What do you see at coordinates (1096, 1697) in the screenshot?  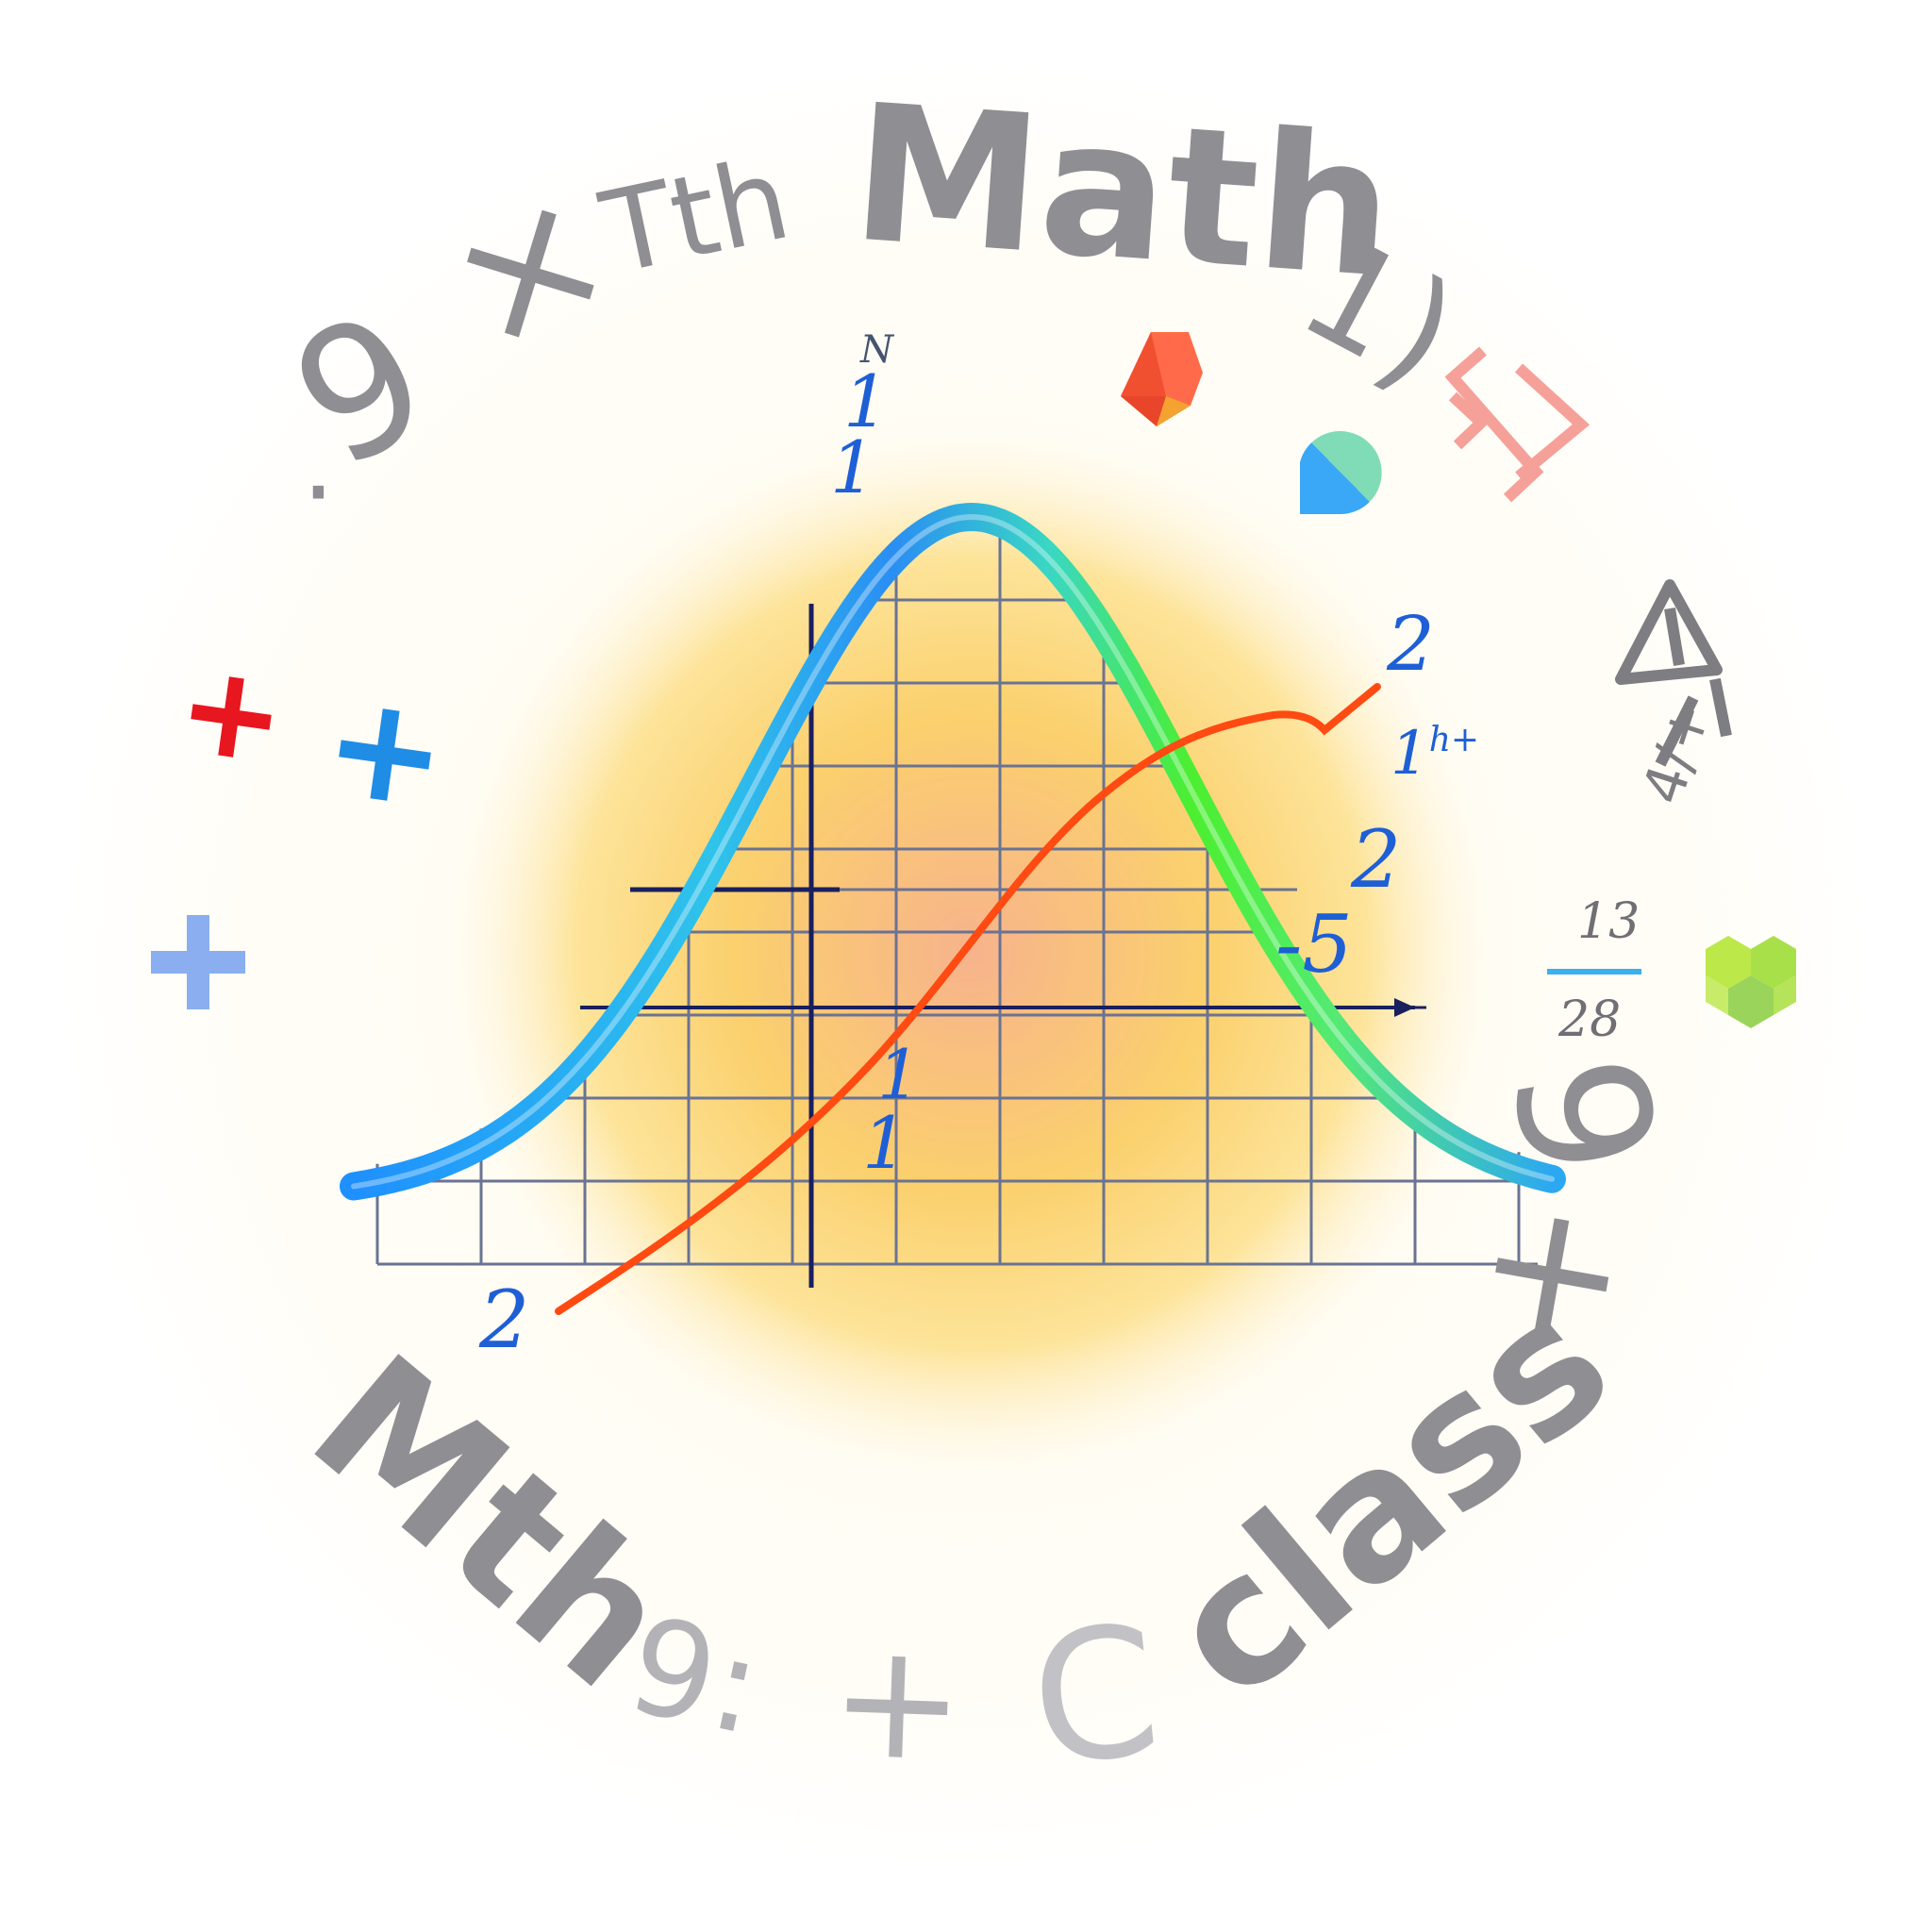 I see `ring-c: C` at bounding box center [1096, 1697].